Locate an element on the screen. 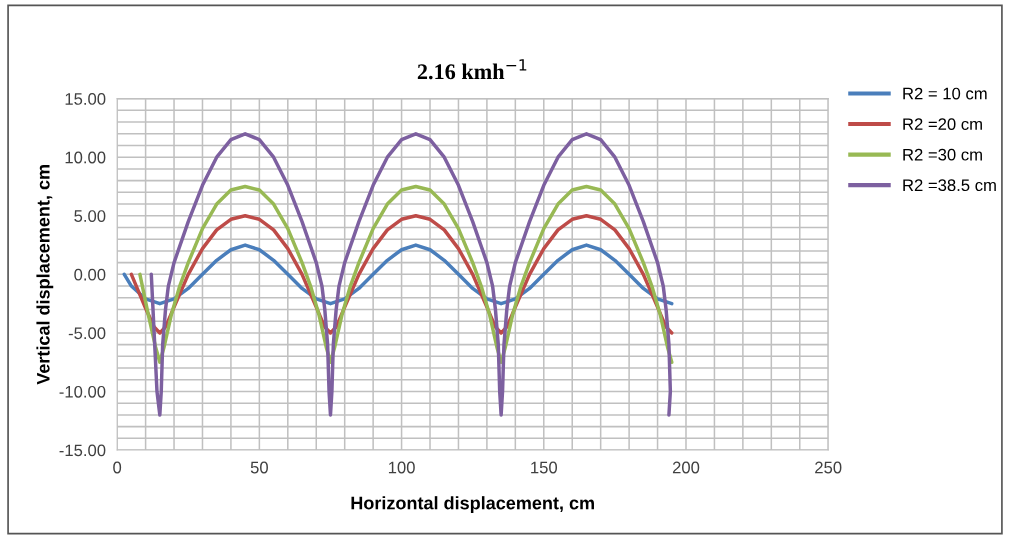 This screenshot has width=1010, height=539. y-axis-title: Vertical displacement, cm is located at coordinates (45, 275).